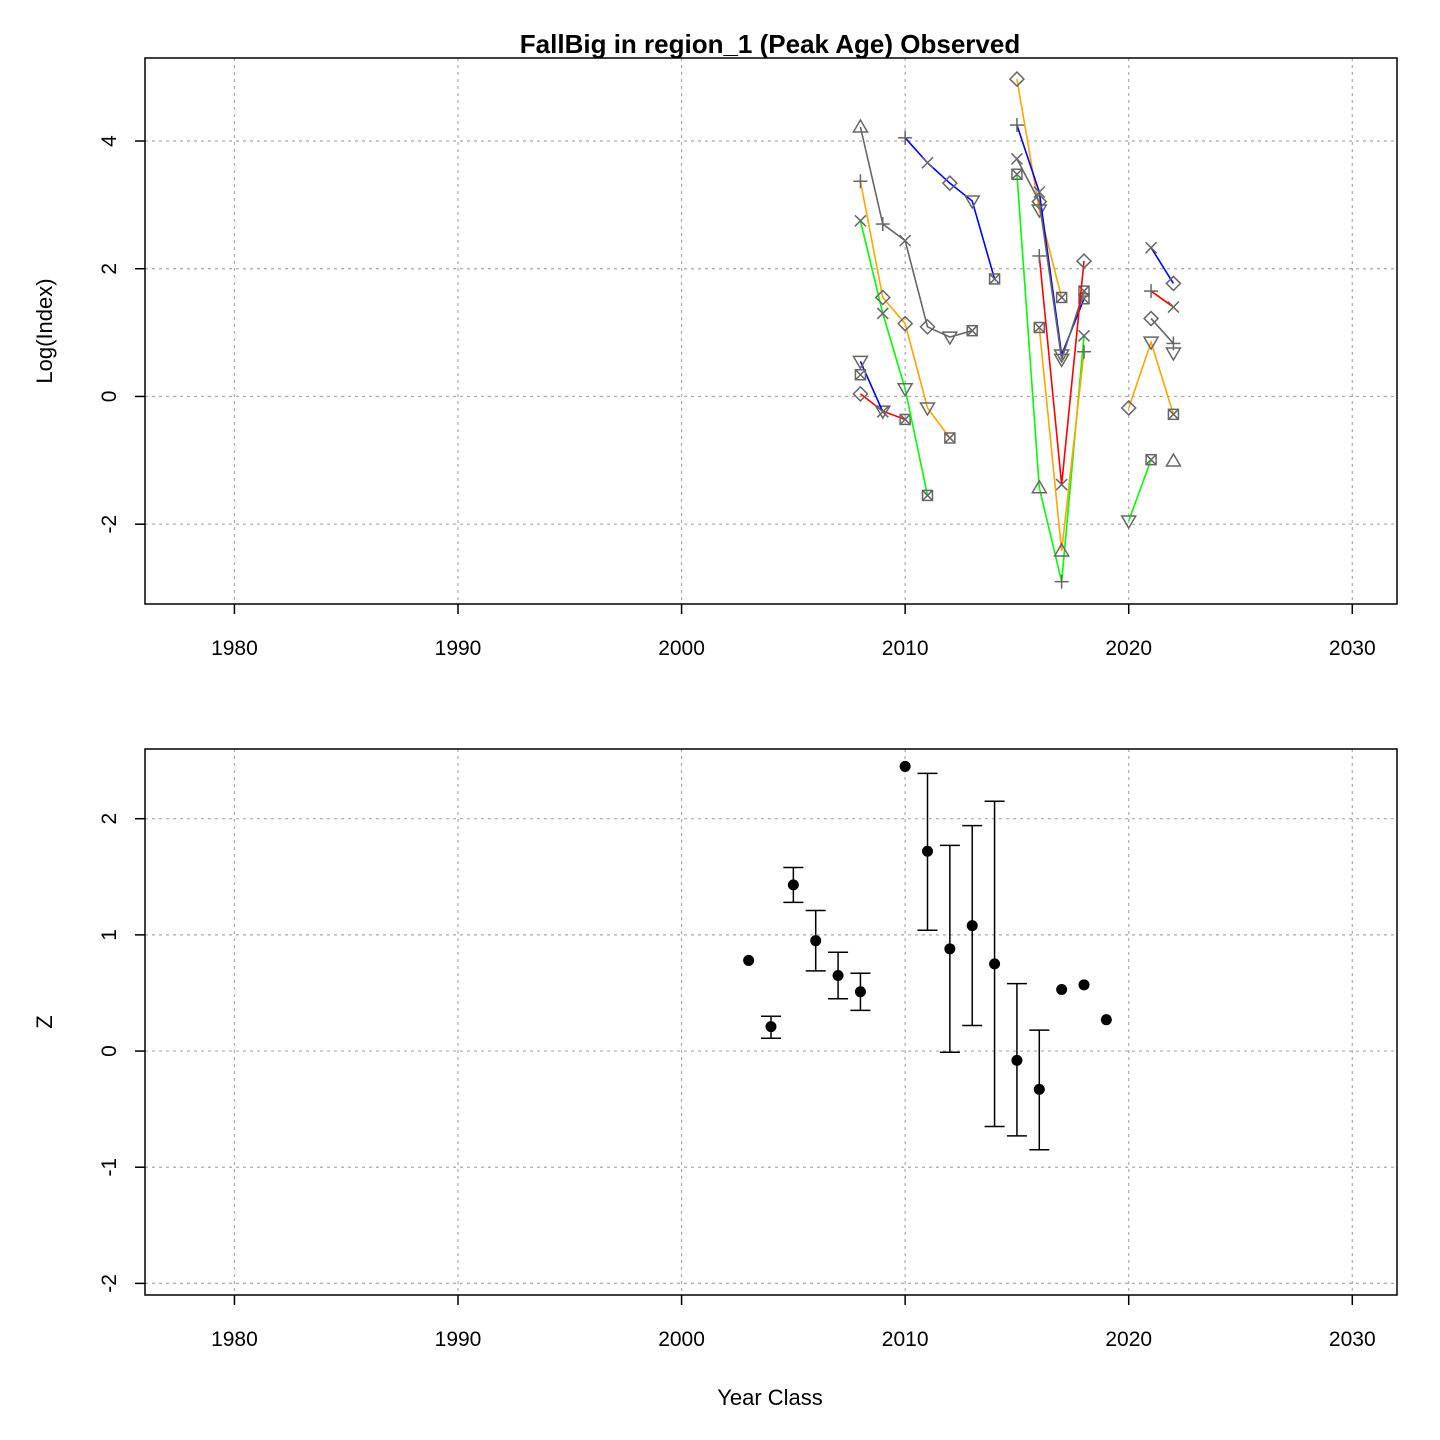 This screenshot has height=1440, width=1440. What do you see at coordinates (1151, 247) in the screenshot?
I see `cohort-point-15-0-b` at bounding box center [1151, 247].